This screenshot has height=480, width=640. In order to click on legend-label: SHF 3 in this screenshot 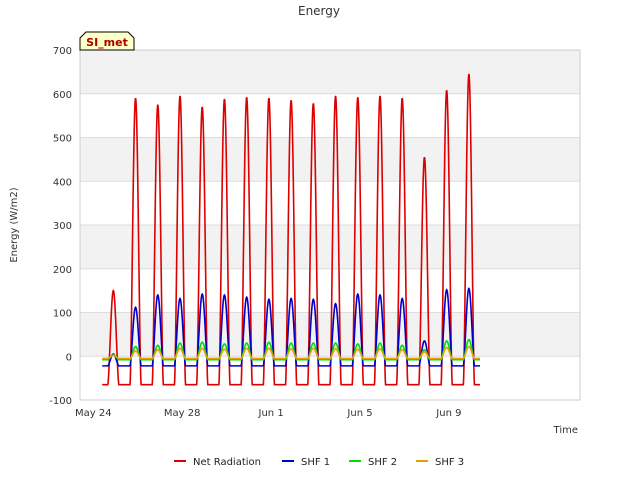, I will do `click(449, 462)`.